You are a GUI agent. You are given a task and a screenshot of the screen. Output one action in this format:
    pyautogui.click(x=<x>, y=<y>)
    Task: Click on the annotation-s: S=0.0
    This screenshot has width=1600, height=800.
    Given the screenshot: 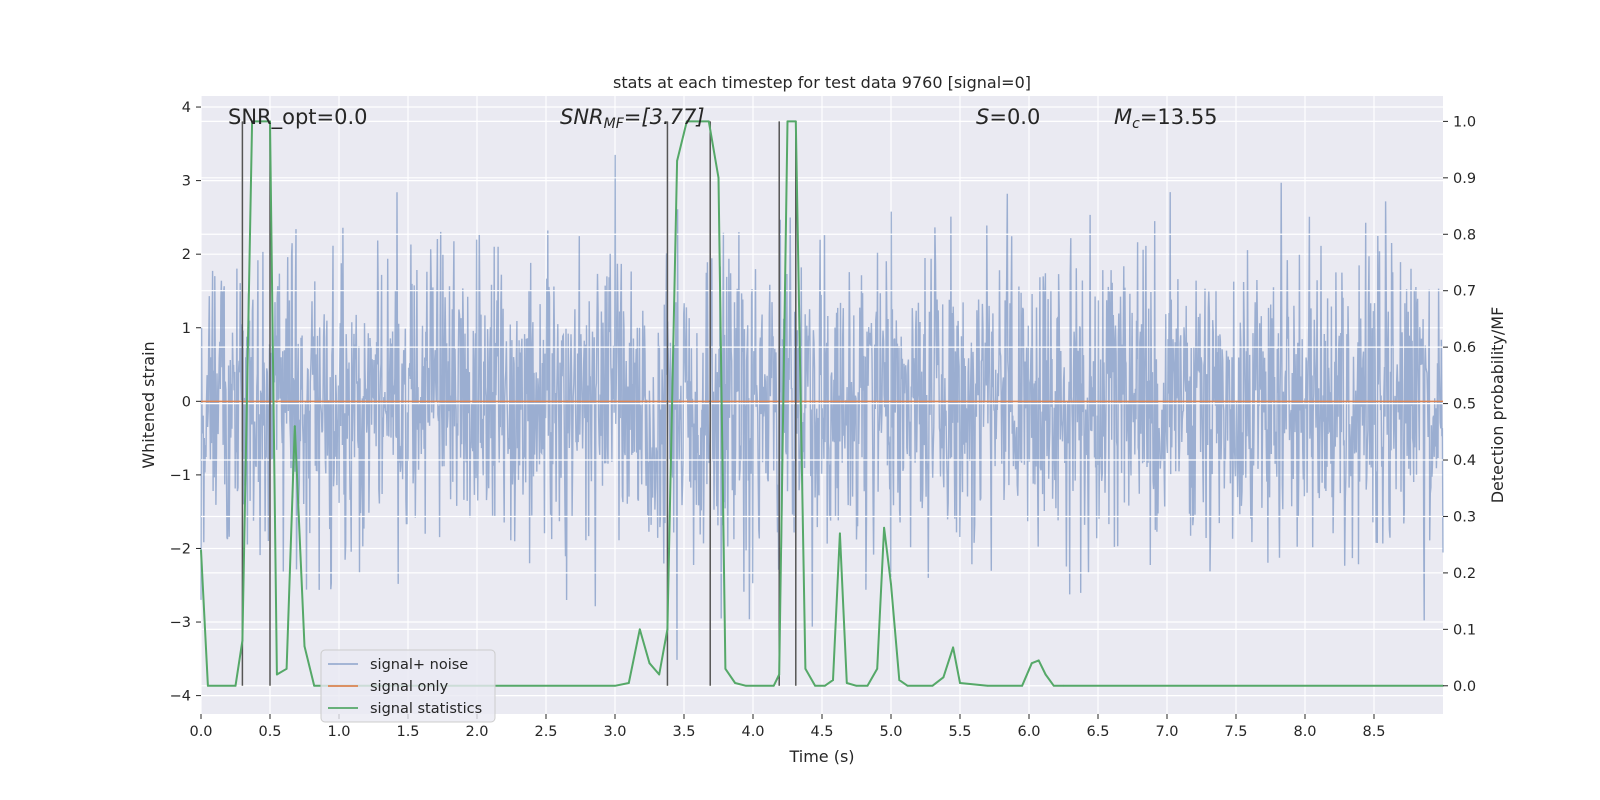 What is the action you would take?
    pyautogui.click(x=1008, y=117)
    